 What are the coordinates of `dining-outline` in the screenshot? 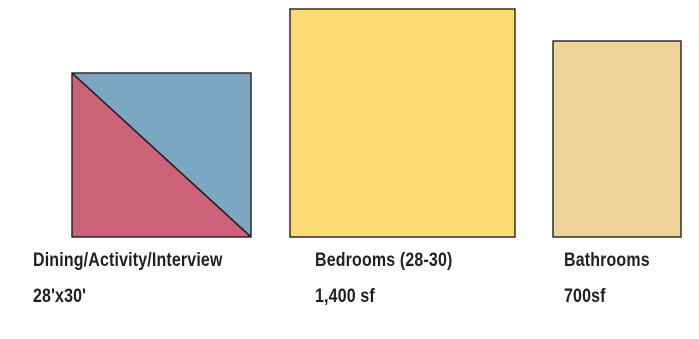 It's located at (161, 155).